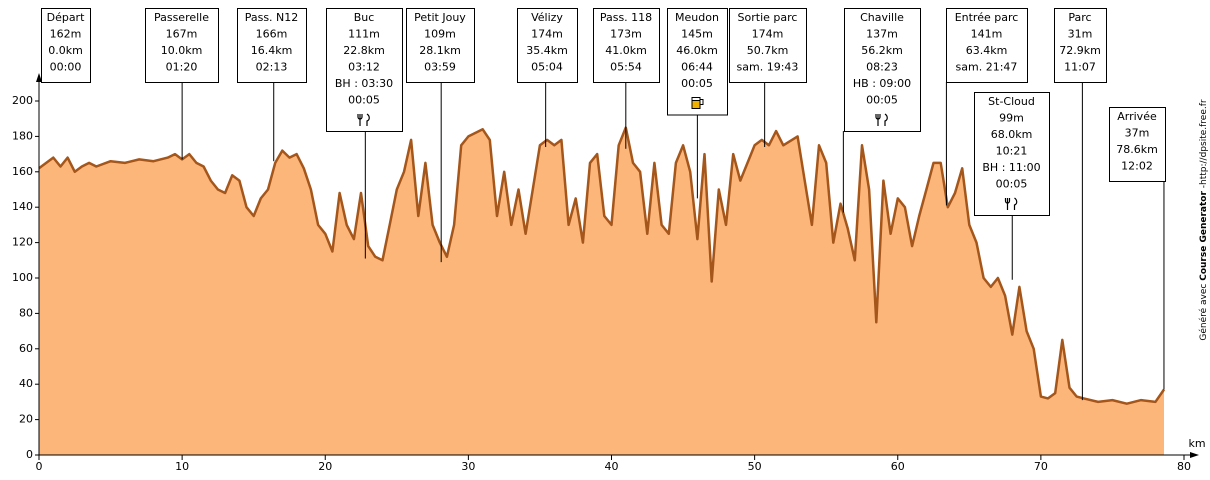 This screenshot has width=1210, height=480. What do you see at coordinates (1137, 116) in the screenshot?
I see `waypoint-text: Arrivée` at bounding box center [1137, 116].